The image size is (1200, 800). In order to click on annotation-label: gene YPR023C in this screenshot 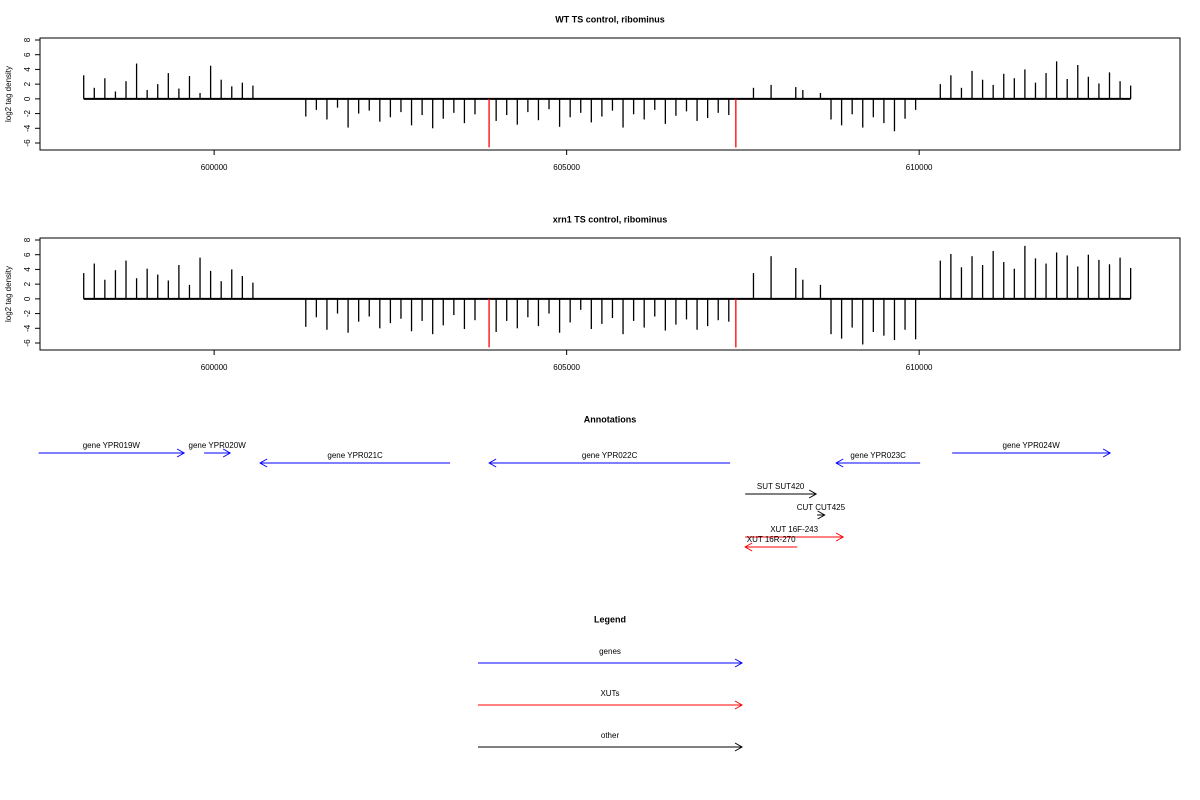, I will do `click(878, 455)`.